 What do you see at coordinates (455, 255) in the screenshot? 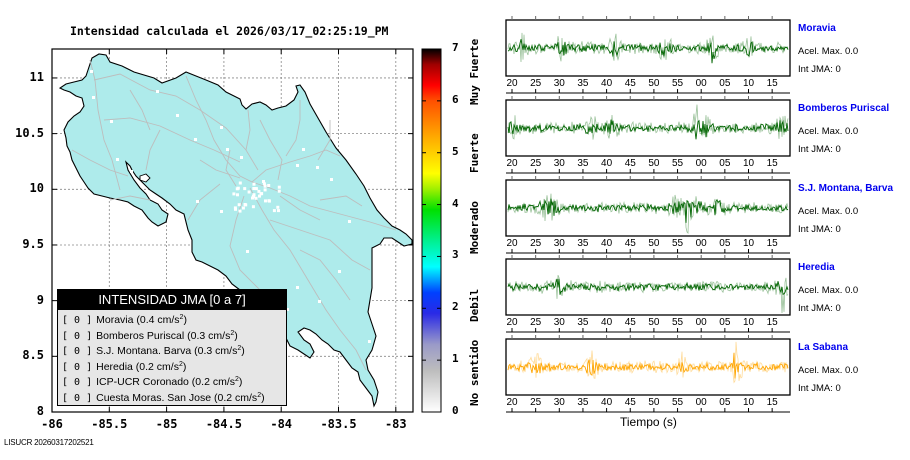
I see `colorbar-tick-label: 3` at bounding box center [455, 255].